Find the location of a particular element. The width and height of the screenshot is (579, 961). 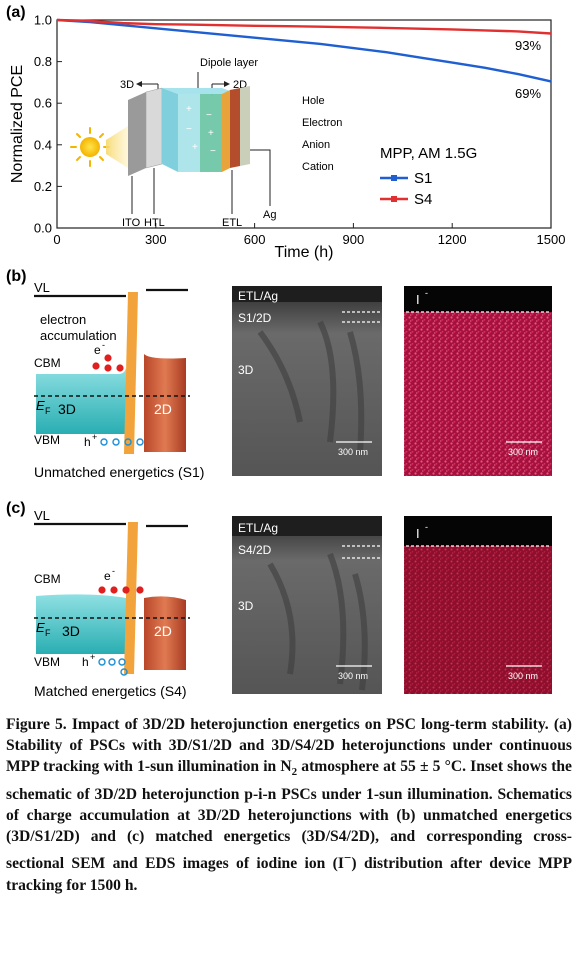

device-schematic-inset: Dipole layer 3D 2D is located at coordinates (206, 143).